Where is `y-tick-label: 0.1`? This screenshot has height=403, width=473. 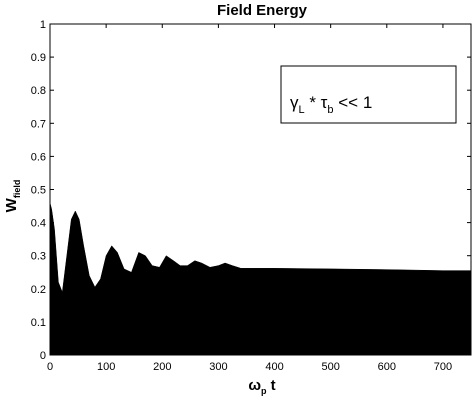
y-tick-label: 0.1 is located at coordinates (38, 323).